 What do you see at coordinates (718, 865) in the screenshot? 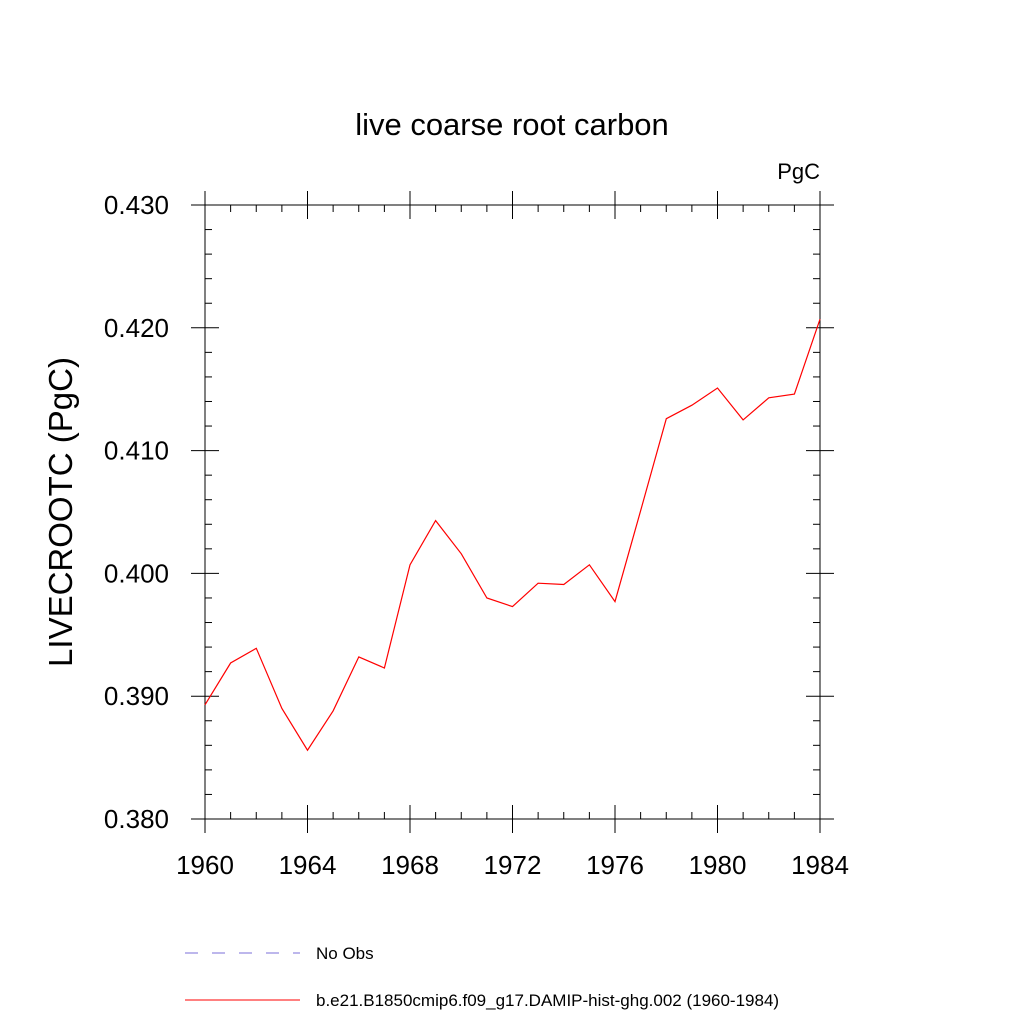
I see `x-tick-label: 1980` at bounding box center [718, 865].